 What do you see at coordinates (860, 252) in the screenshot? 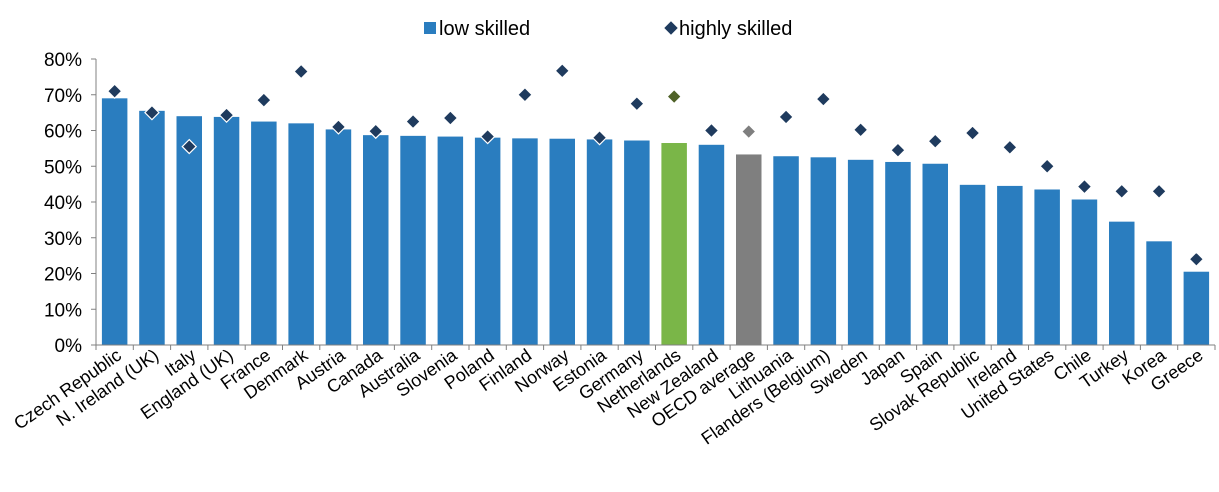
I see `bar-sweden` at bounding box center [860, 252].